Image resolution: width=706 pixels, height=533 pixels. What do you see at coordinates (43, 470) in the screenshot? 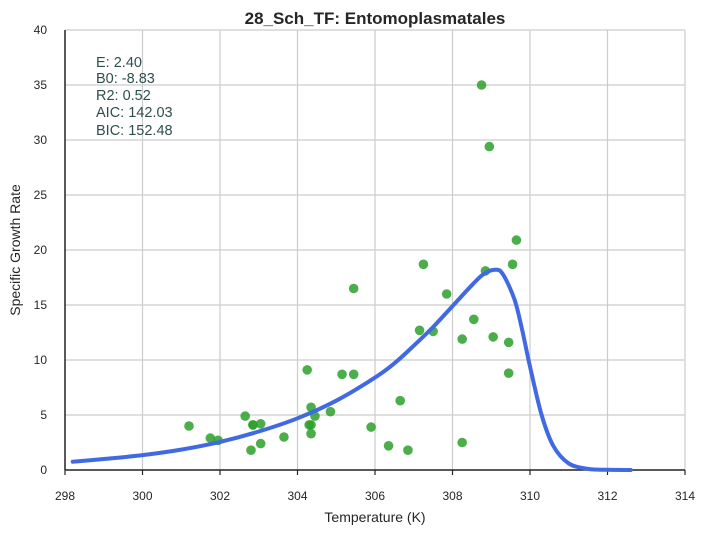
I see `y-tick-label: 0` at bounding box center [43, 470].